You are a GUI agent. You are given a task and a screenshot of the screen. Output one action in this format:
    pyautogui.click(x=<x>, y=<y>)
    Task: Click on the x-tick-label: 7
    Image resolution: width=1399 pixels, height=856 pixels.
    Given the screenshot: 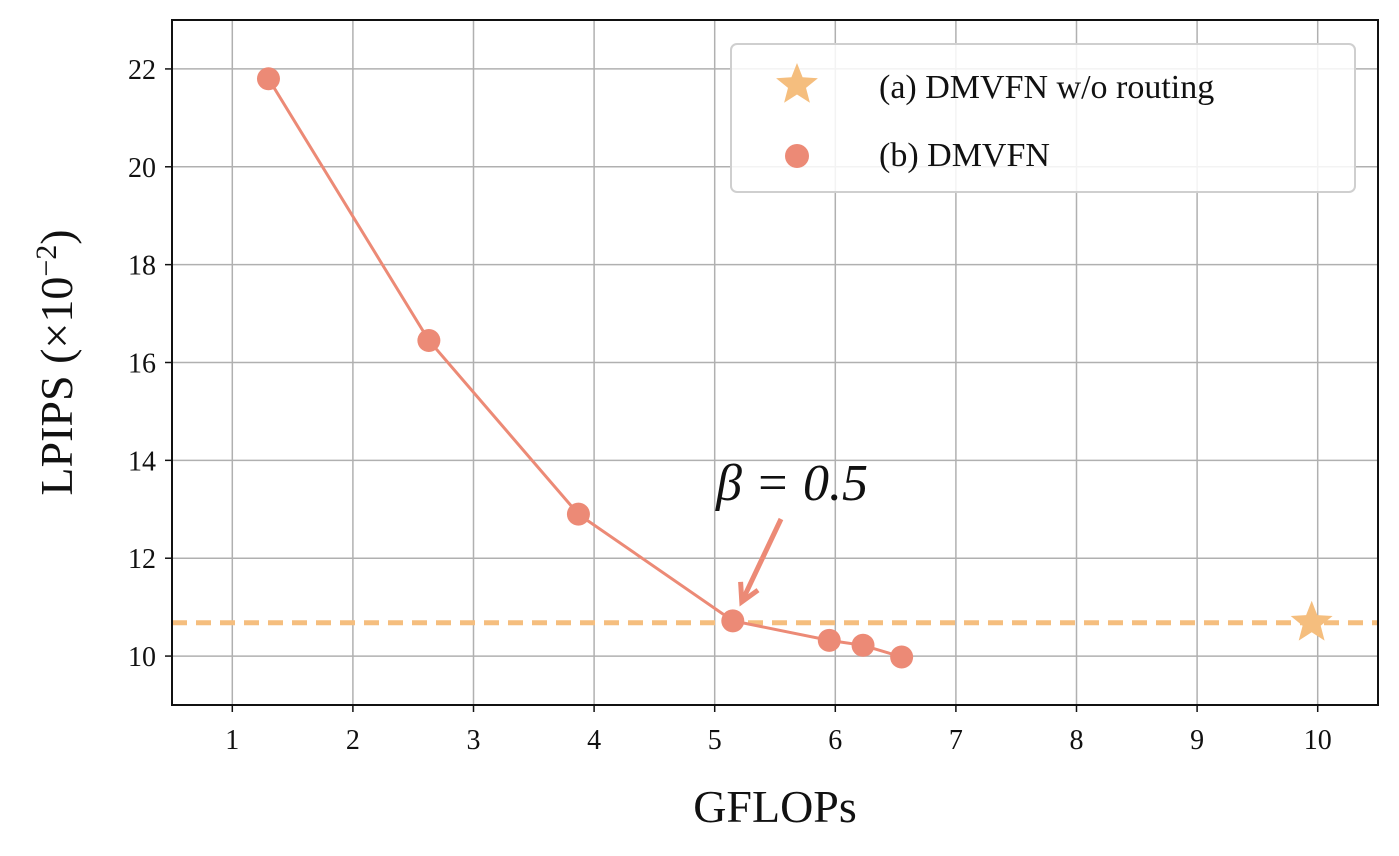 What is the action you would take?
    pyautogui.click(x=956, y=740)
    